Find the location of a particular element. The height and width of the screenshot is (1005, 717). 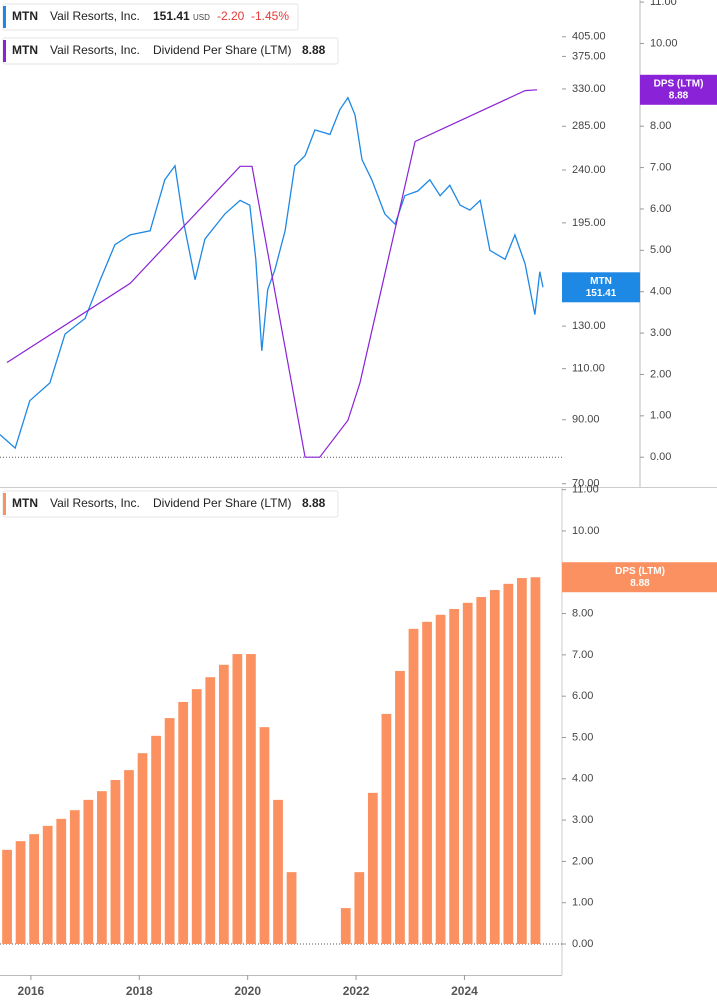

price-tag-title: MTN is located at coordinates (601, 281).